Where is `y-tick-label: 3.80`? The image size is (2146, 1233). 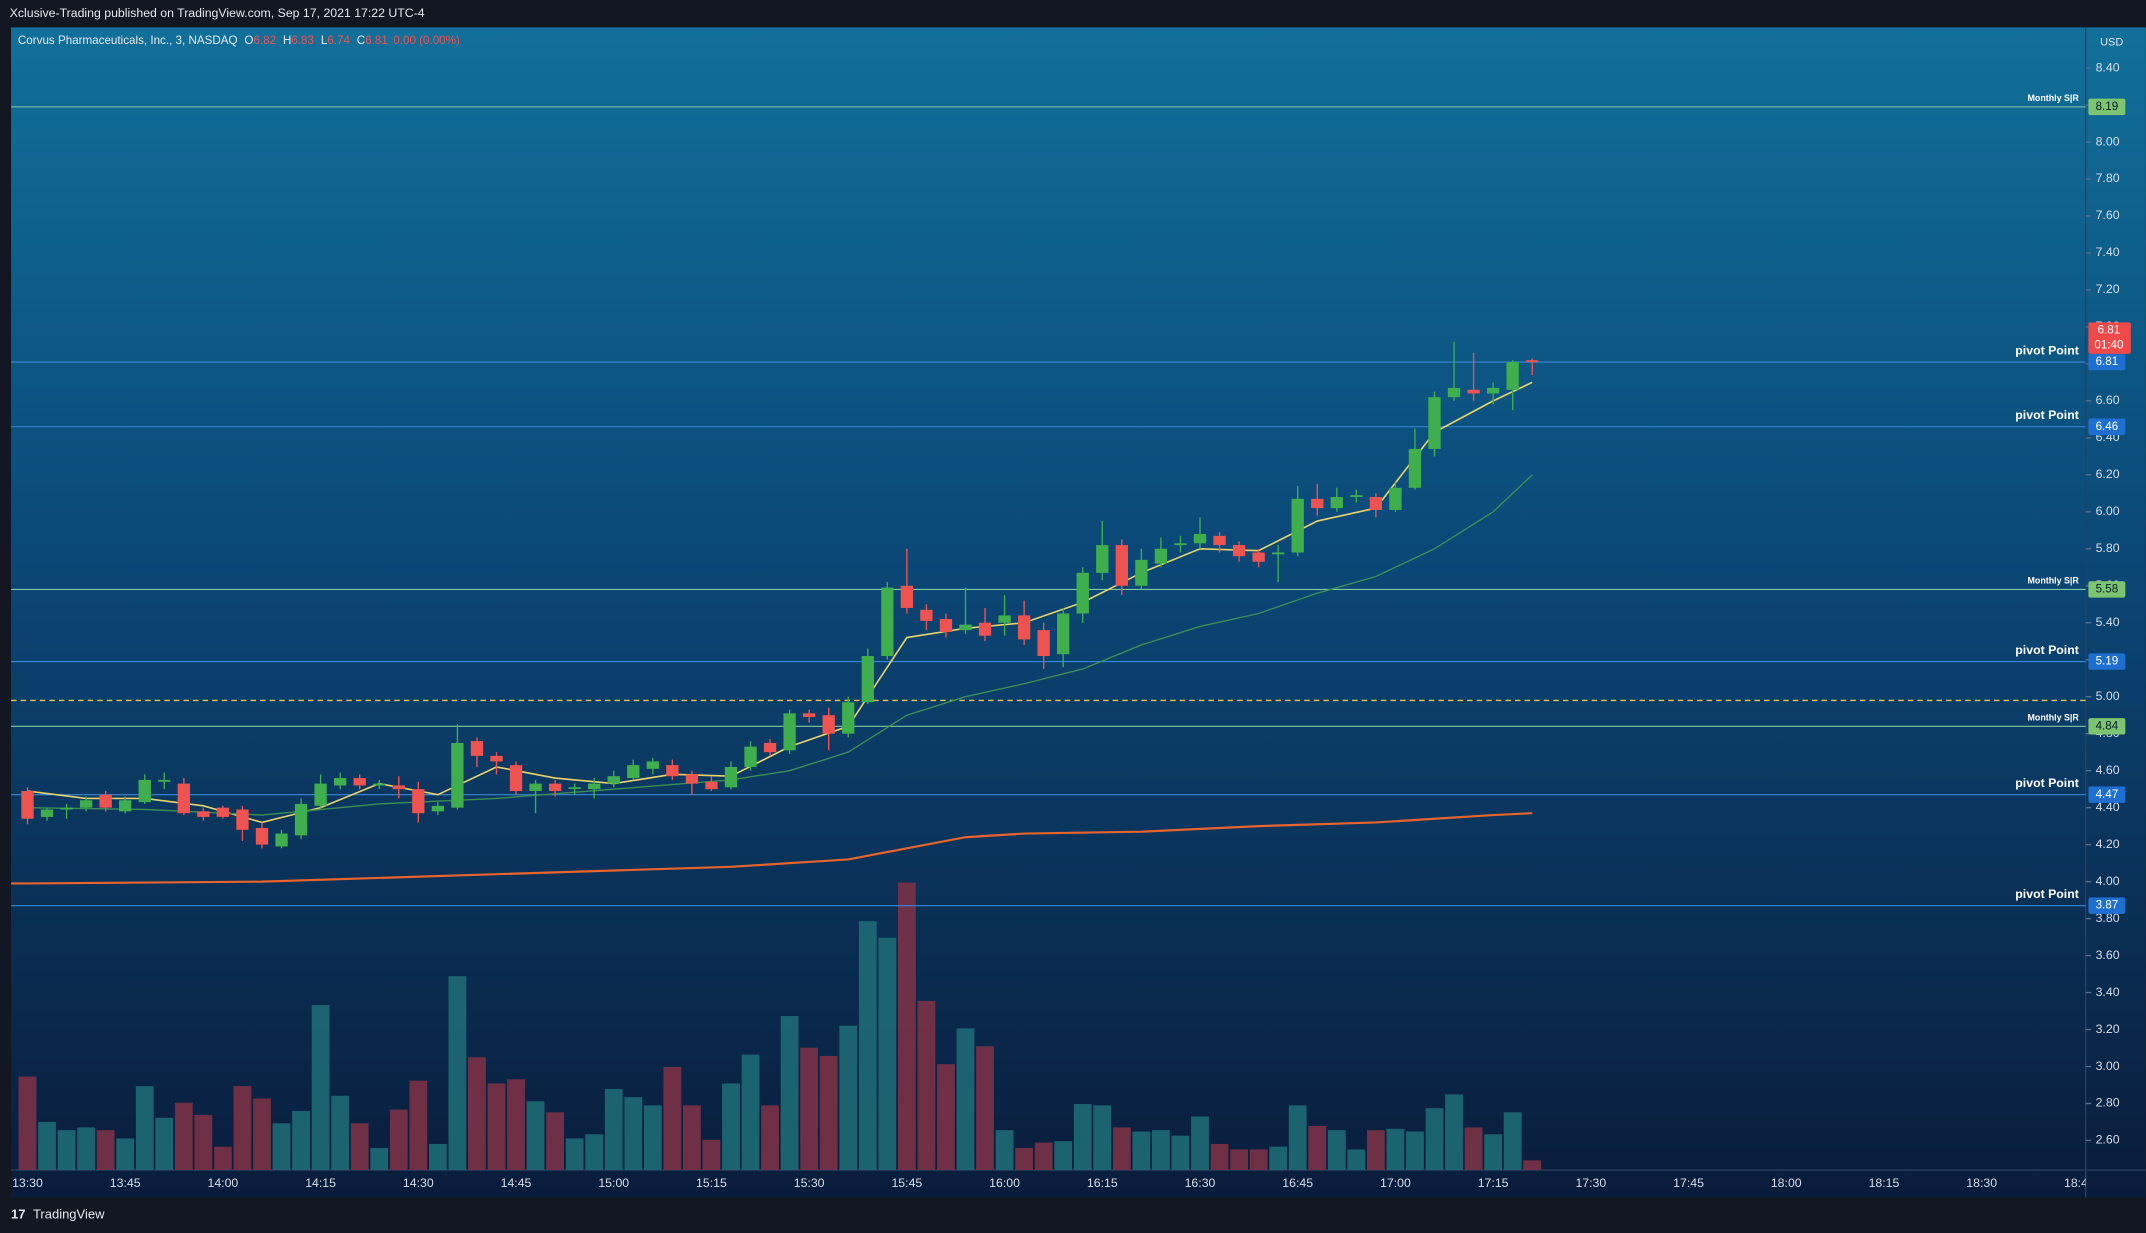
y-tick-label: 3.80 is located at coordinates (2108, 918).